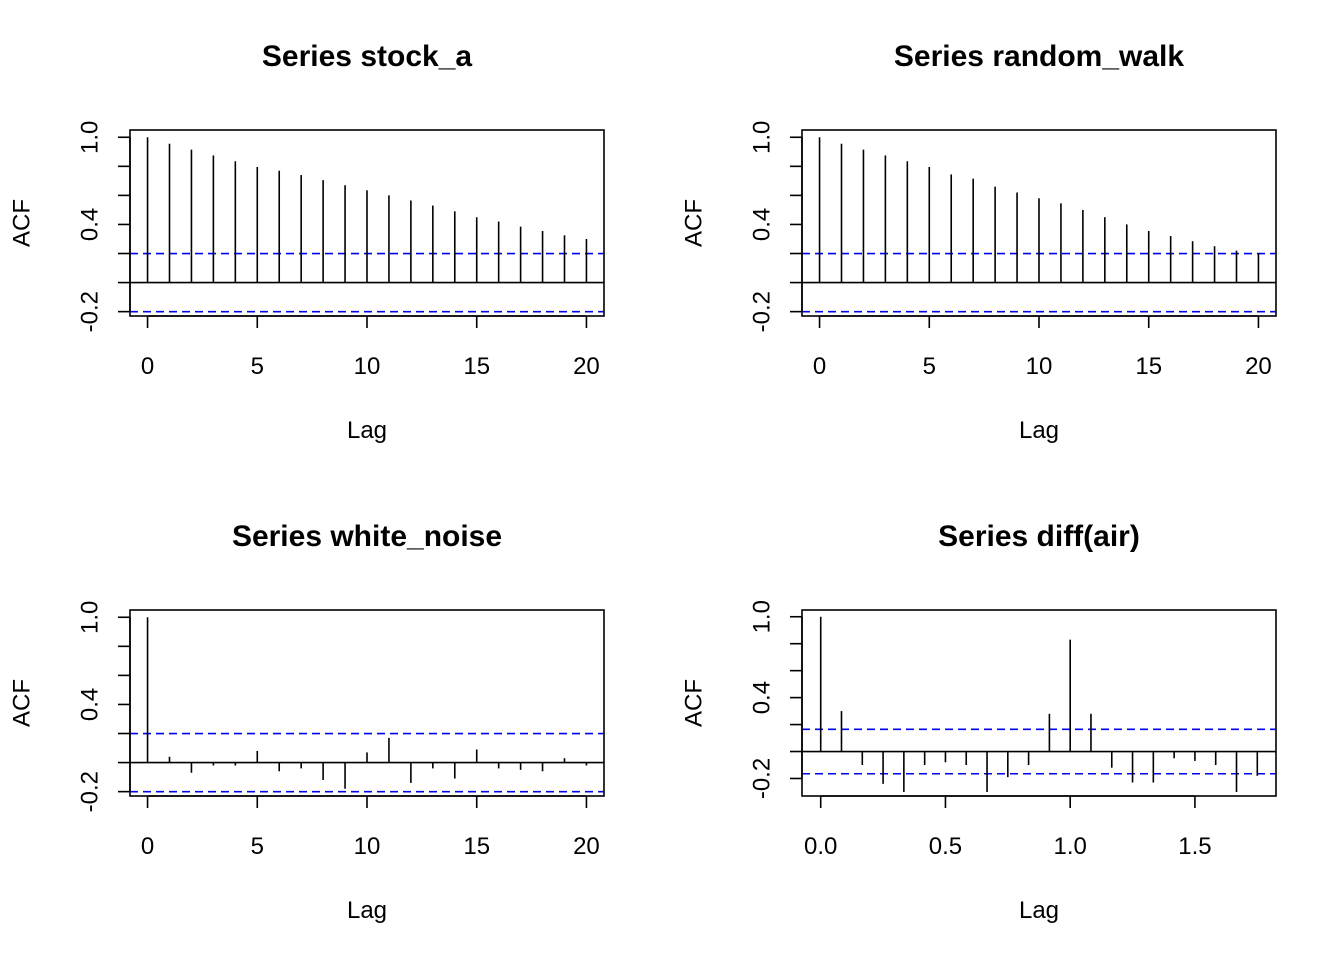 This screenshot has height=960, width=1344. What do you see at coordinates (1194, 846) in the screenshot?
I see `x-tick-label: 1.5` at bounding box center [1194, 846].